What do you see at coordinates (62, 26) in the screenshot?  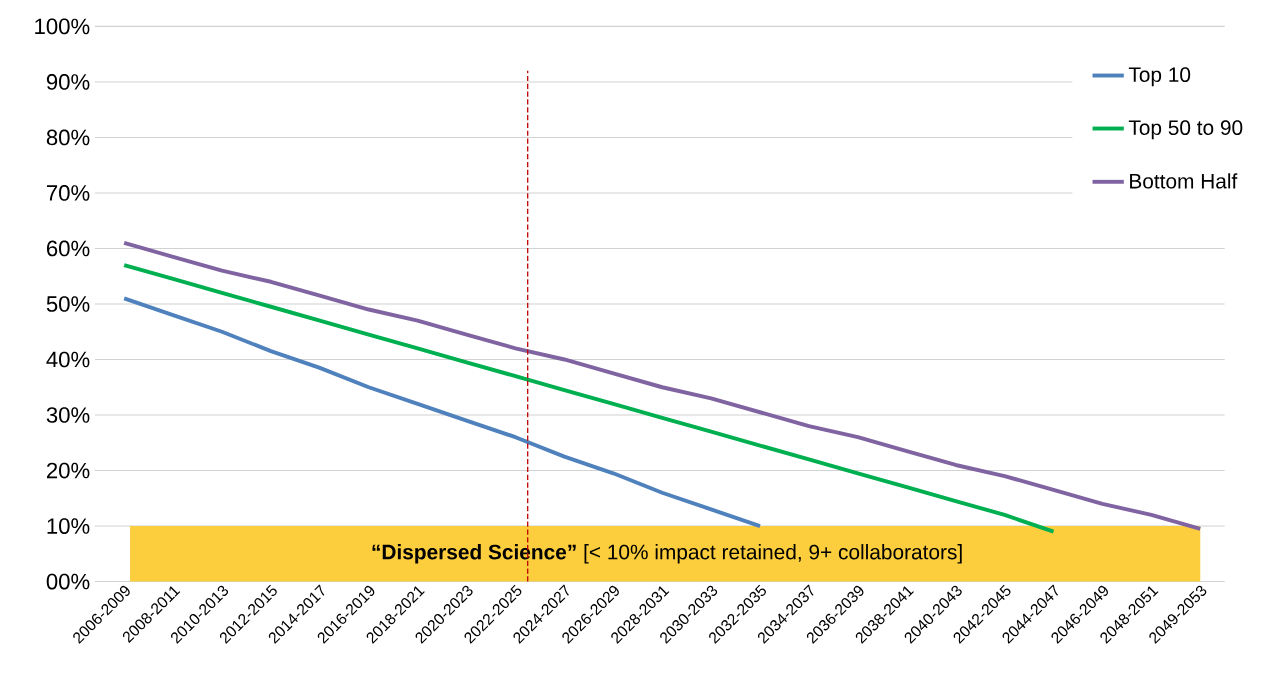 I see `y-tick-label: 100%` at bounding box center [62, 26].